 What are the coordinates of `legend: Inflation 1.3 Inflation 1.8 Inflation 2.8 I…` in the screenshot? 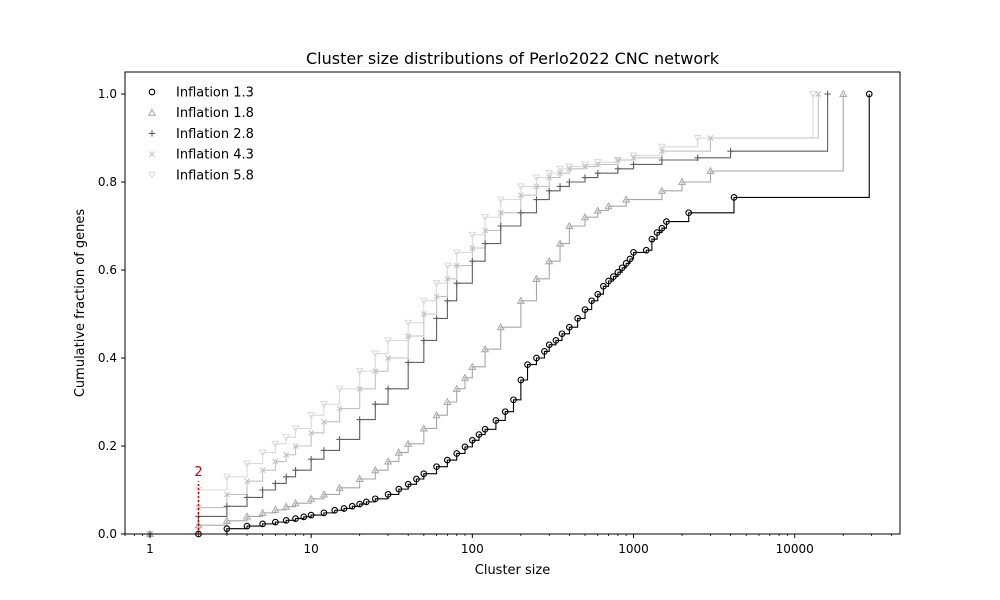 It's located at (200, 134).